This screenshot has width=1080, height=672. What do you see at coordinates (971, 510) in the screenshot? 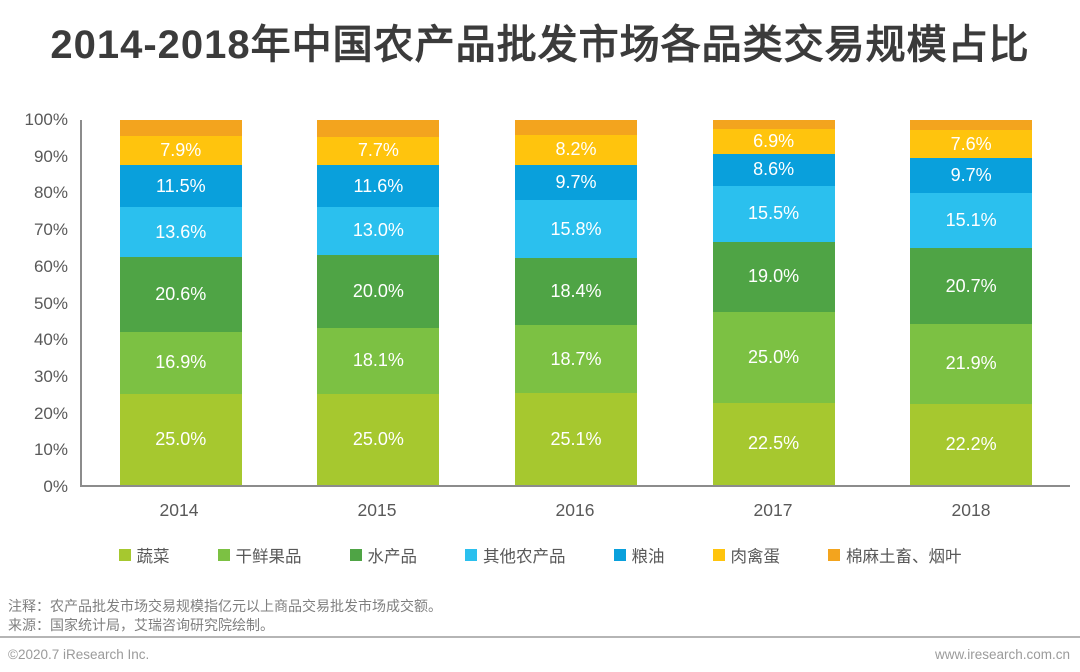
I see `x-tick-label-2018: 2018` at bounding box center [971, 510].